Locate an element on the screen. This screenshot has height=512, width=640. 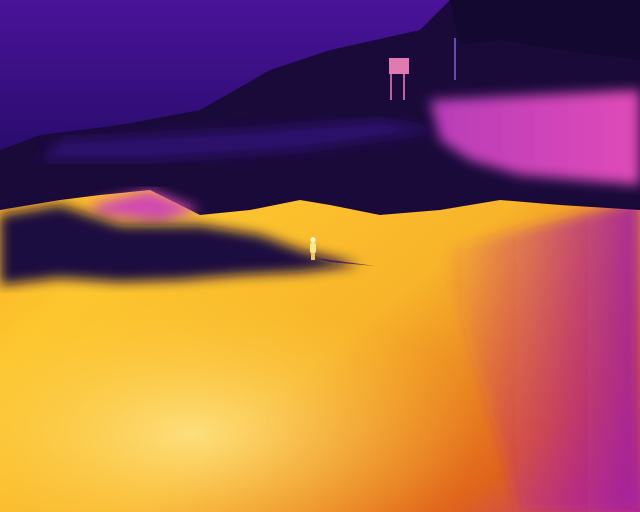
sign is located at coordinates (399, 66).